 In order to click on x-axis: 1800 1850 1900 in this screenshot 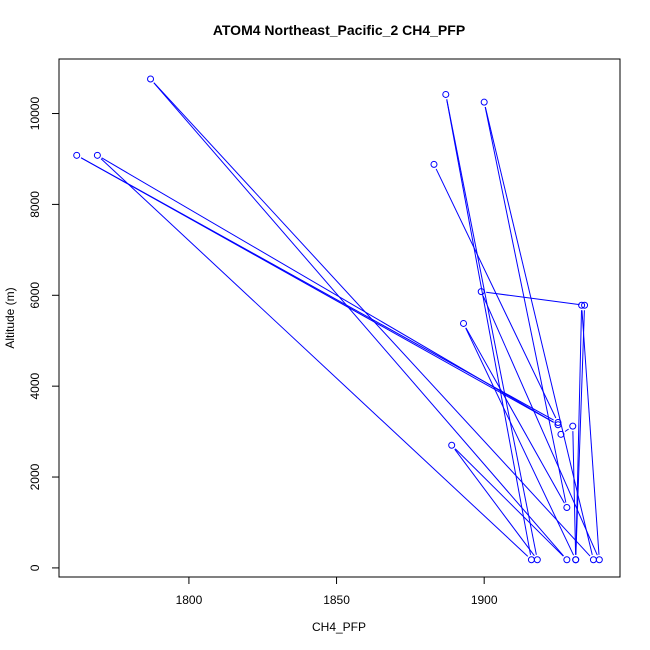, I will do `click(337, 591)`.